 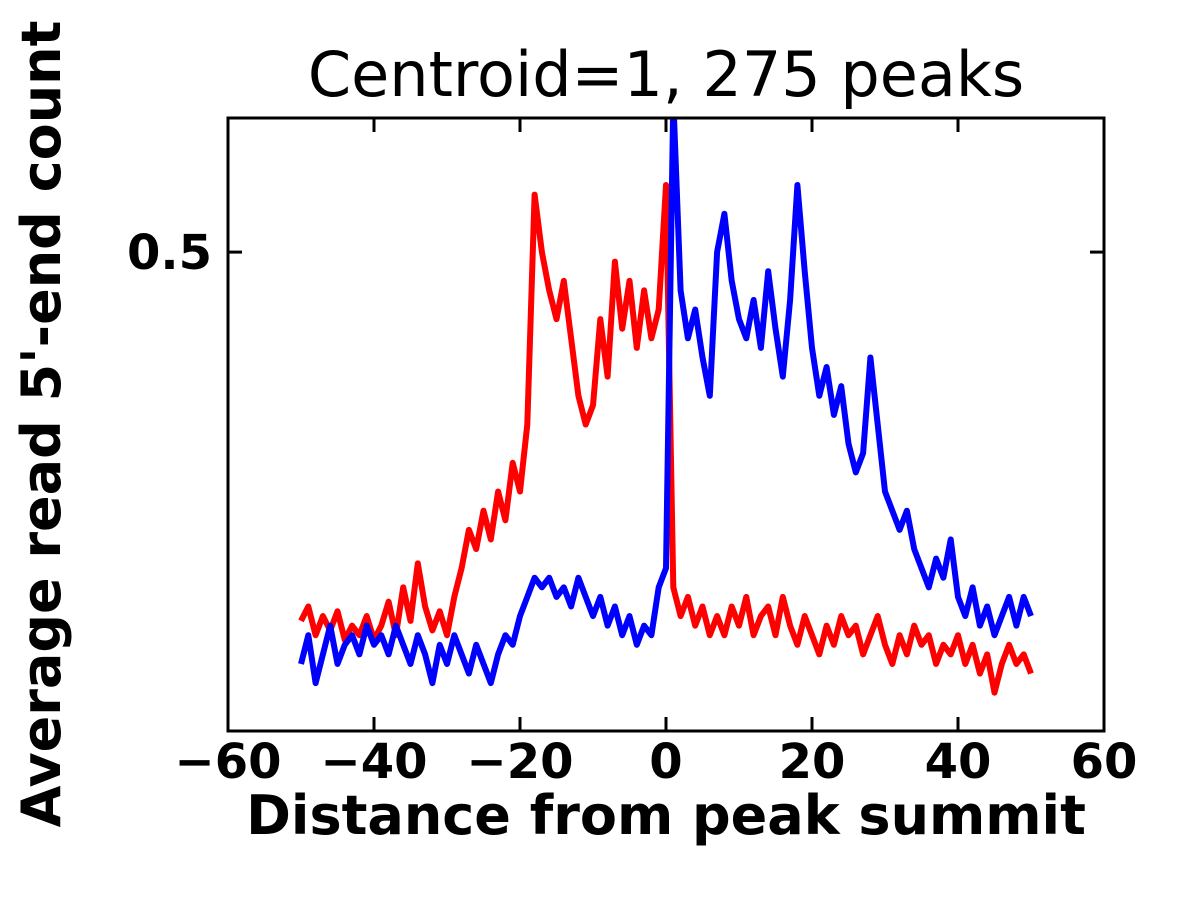 I want to click on x-tick-label: −20, so click(x=519, y=762).